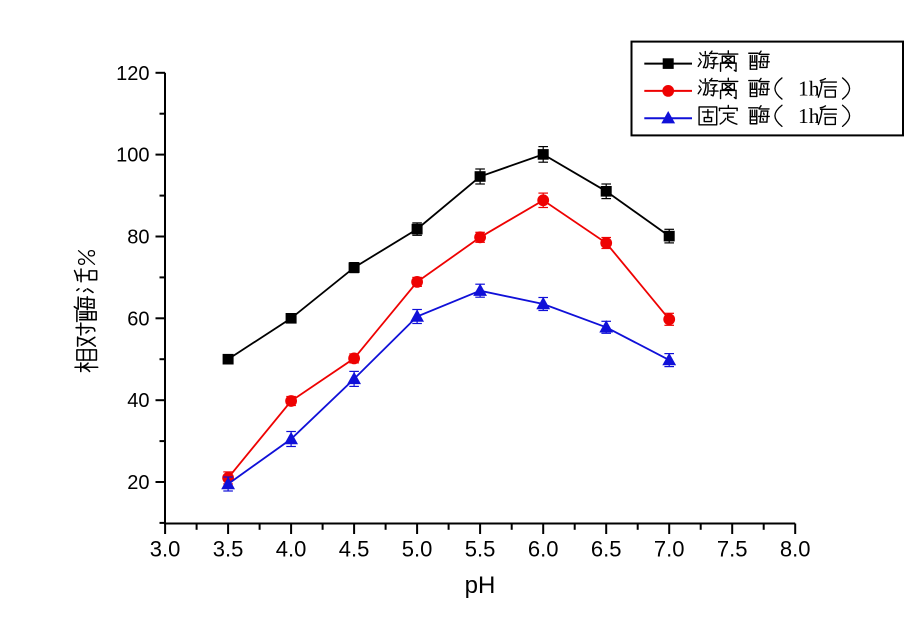 Image resolution: width=924 pixels, height=633 pixels. What do you see at coordinates (291, 549) in the screenshot?
I see `svg-text: 4.0` at bounding box center [291, 549].